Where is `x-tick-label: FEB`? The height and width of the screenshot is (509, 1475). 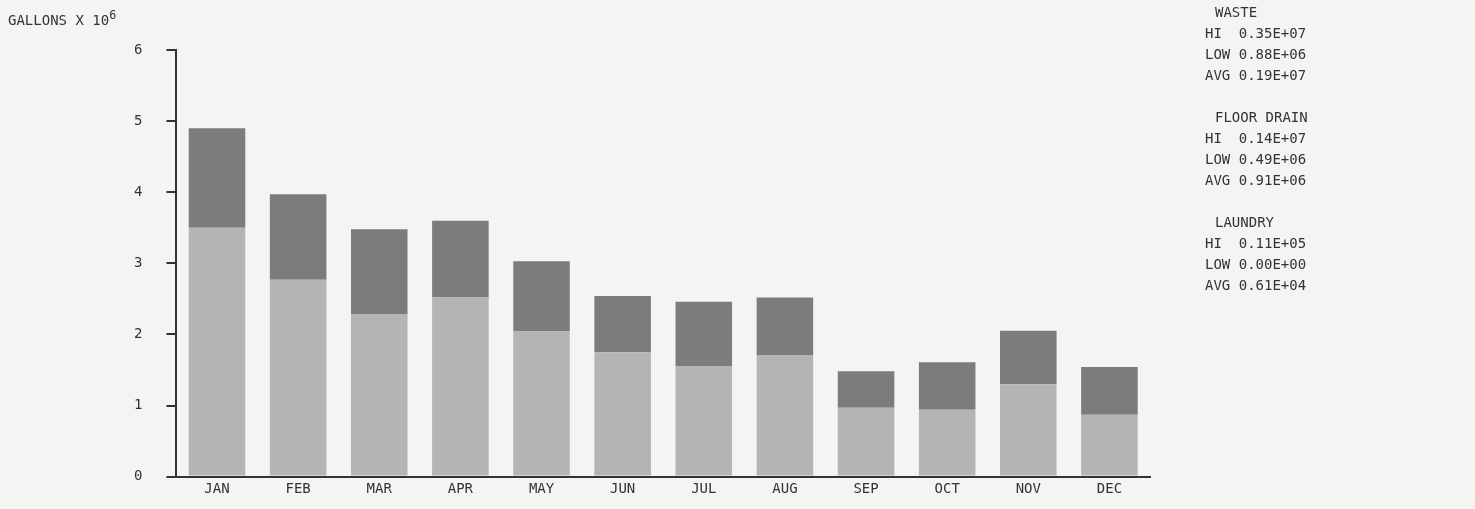 x-tick-label: FEB is located at coordinates (298, 487).